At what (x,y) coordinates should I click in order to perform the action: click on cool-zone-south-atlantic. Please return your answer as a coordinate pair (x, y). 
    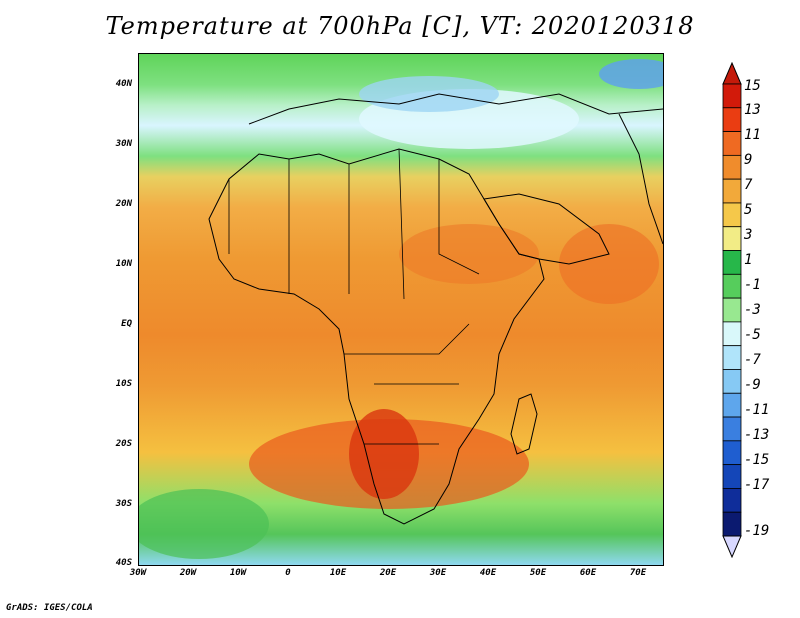
    Looking at the image, I should click on (204, 524).